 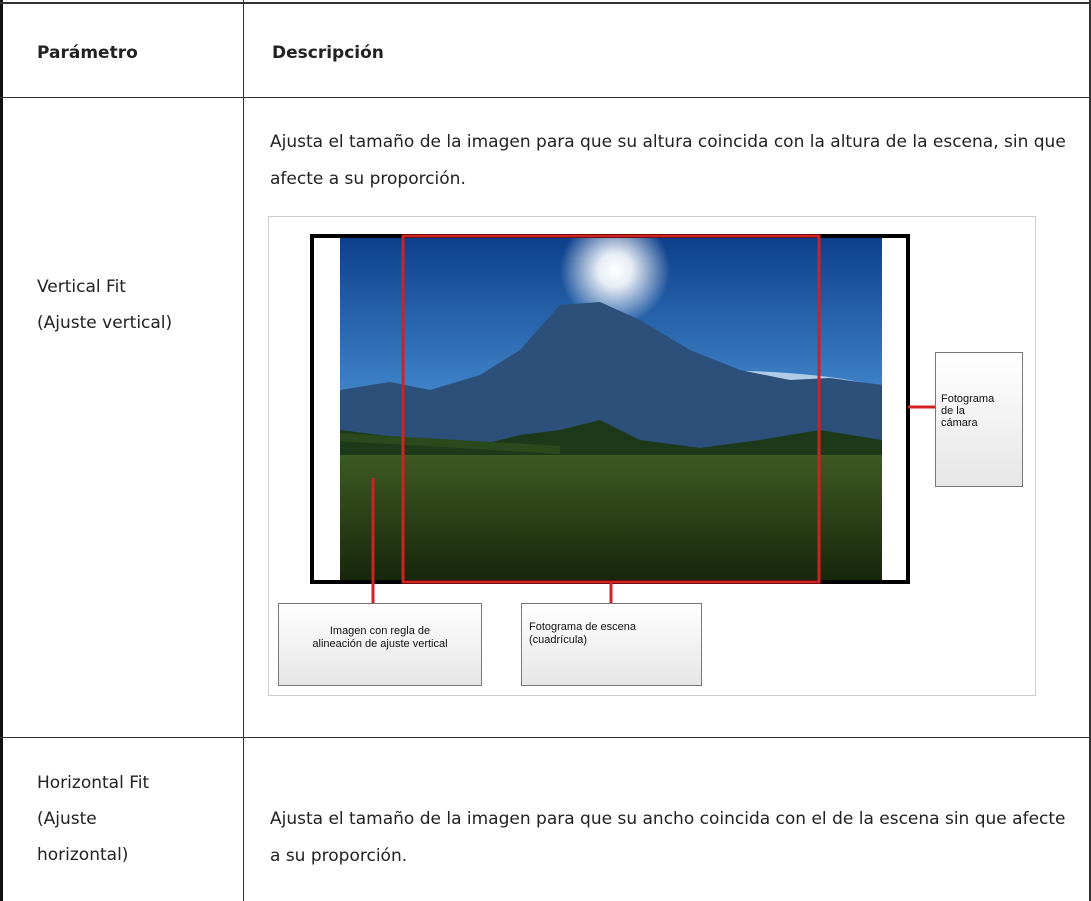 What do you see at coordinates (968, 399) in the screenshot?
I see `callout-label: Fotograma` at bounding box center [968, 399].